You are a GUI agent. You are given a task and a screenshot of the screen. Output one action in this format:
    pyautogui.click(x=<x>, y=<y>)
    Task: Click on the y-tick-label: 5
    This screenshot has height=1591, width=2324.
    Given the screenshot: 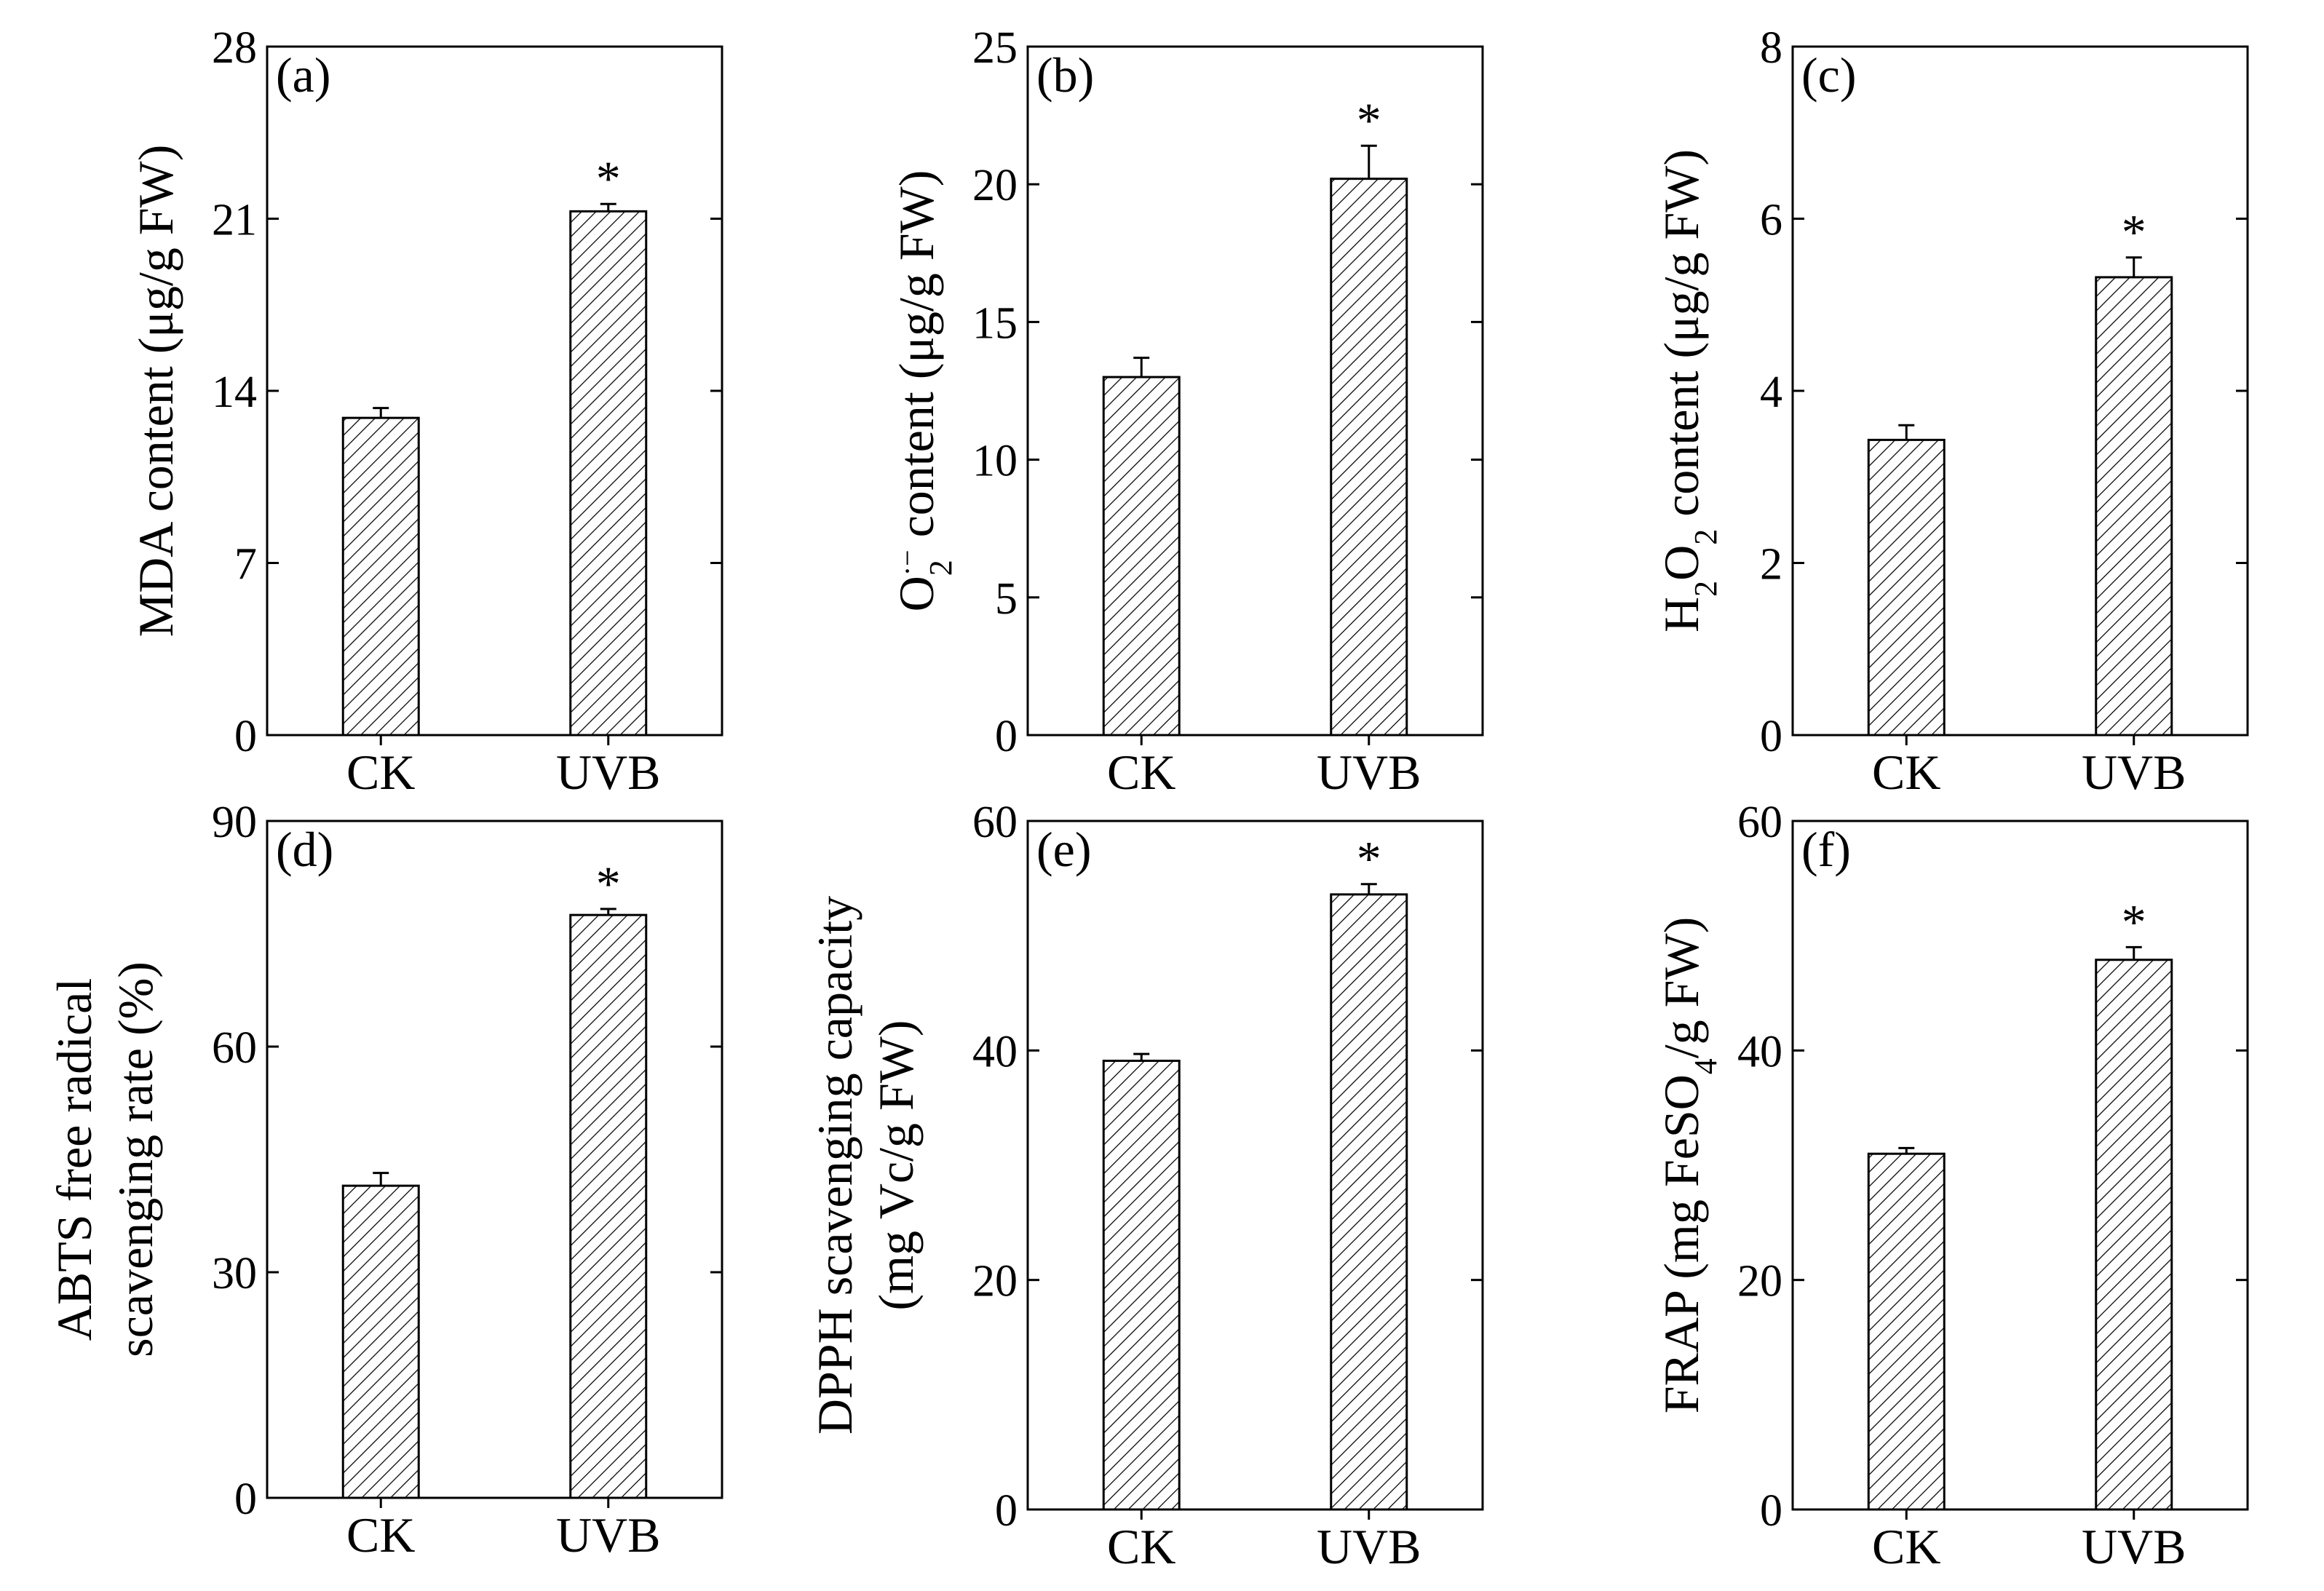 What is the action you would take?
    pyautogui.click(x=1006, y=599)
    